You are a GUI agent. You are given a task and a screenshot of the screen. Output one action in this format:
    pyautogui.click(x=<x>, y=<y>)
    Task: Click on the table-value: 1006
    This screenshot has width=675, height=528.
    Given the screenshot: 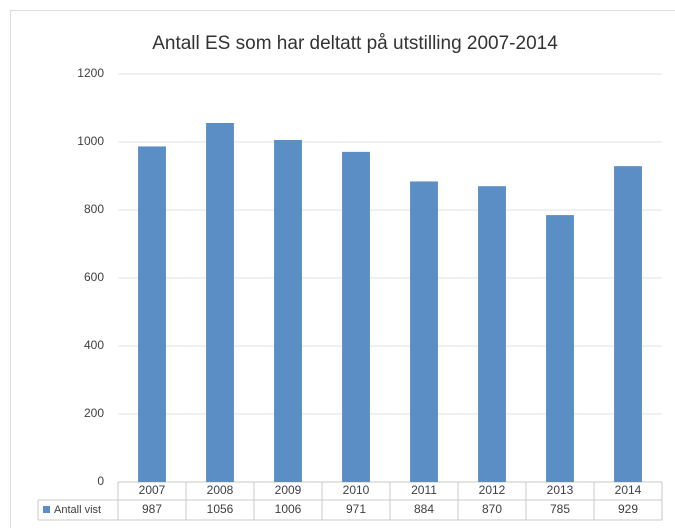 What is the action you would take?
    pyautogui.click(x=288, y=509)
    